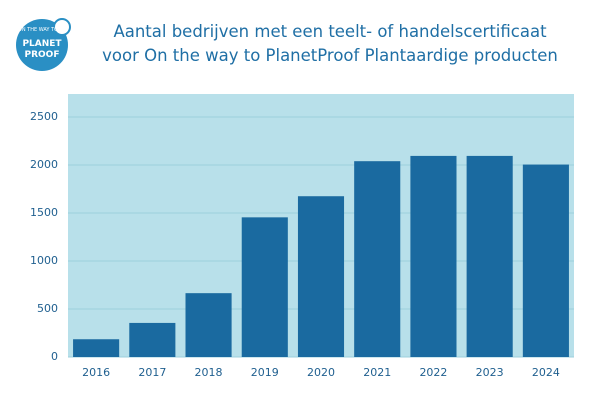 The image size is (600, 404). I want to click on y-tick-label: 500, so click(47, 308).